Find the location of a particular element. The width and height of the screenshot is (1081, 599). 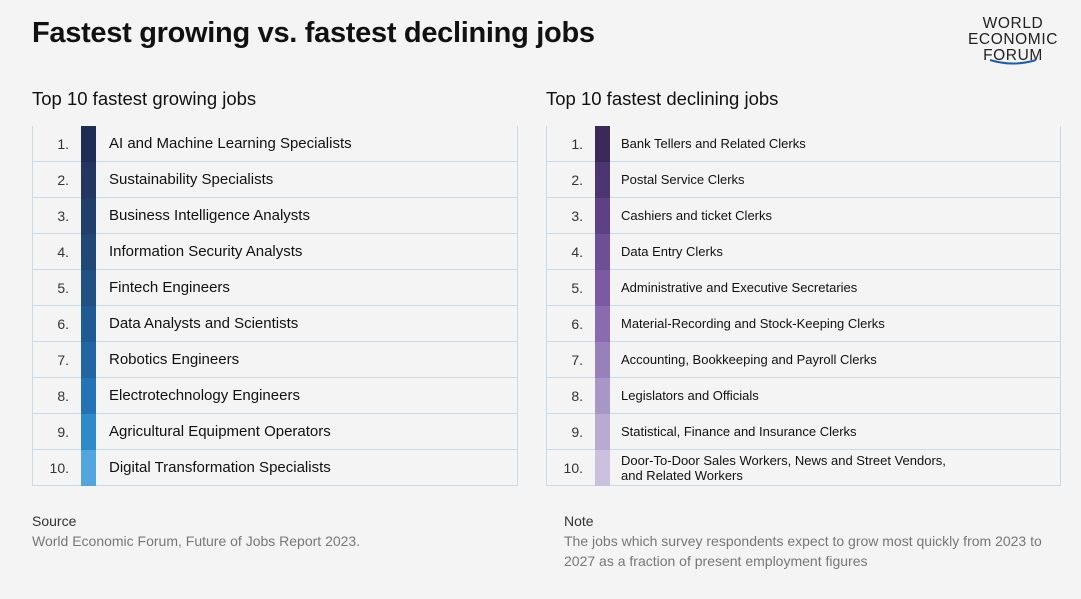

logo-swoosh-icon is located at coordinates (1013, 62).